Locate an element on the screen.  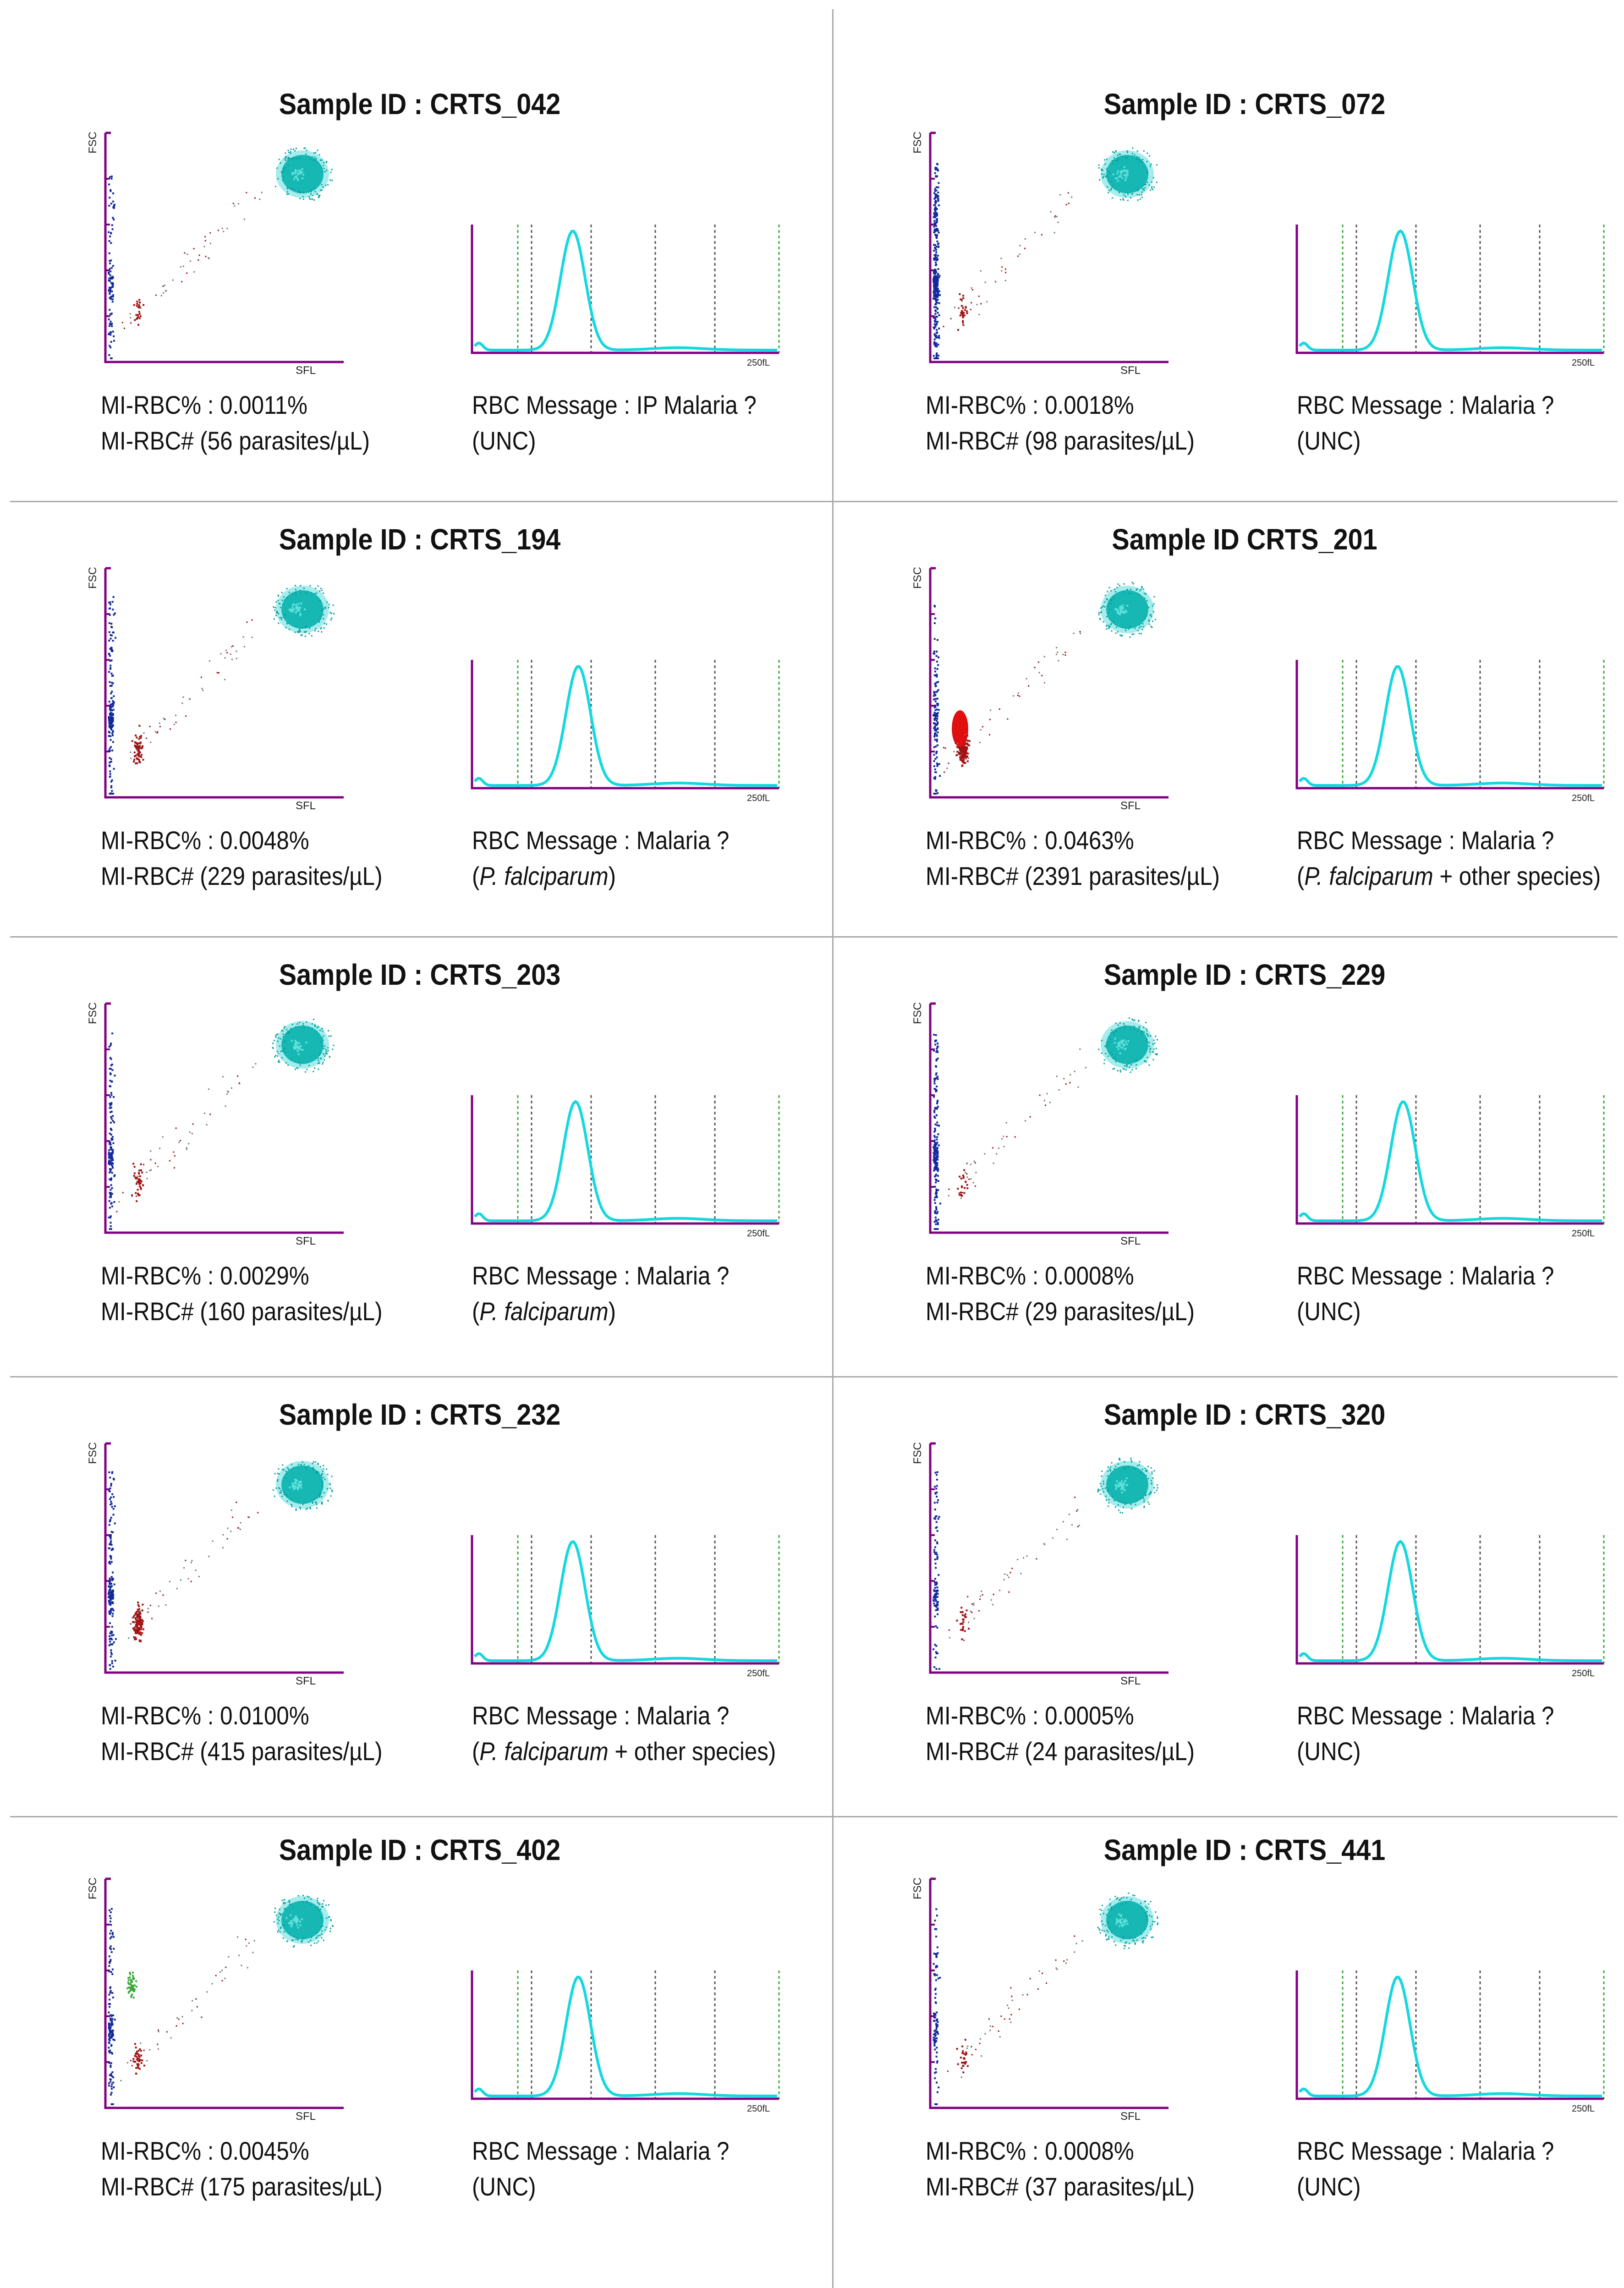
species-note-prefix: (UNC) is located at coordinates (504, 2186).